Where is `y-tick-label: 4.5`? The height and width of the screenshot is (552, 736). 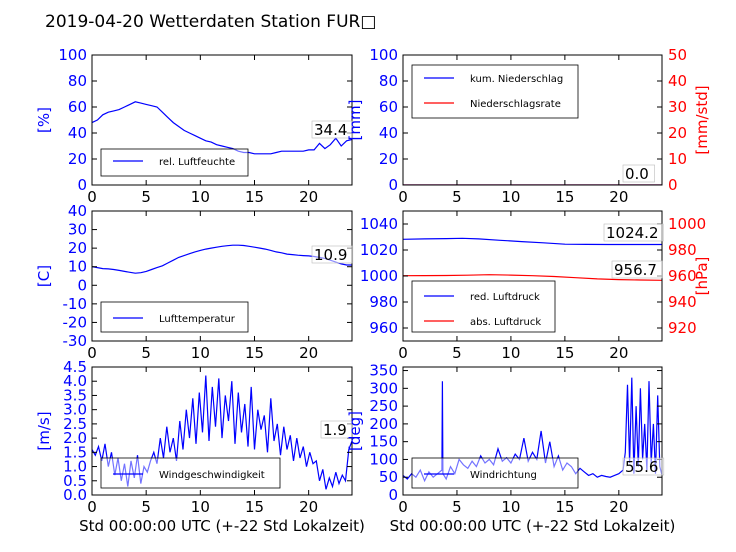 y-tick-label: 4.5 is located at coordinates (75, 367).